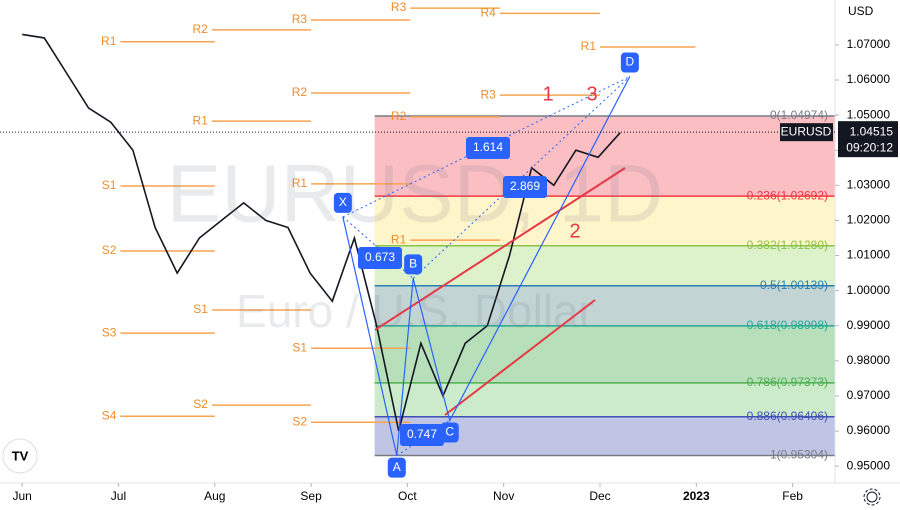 Image resolution: width=900 pixels, height=510 pixels. What do you see at coordinates (591, 94) in the screenshot?
I see `wave-label: 3` at bounding box center [591, 94].